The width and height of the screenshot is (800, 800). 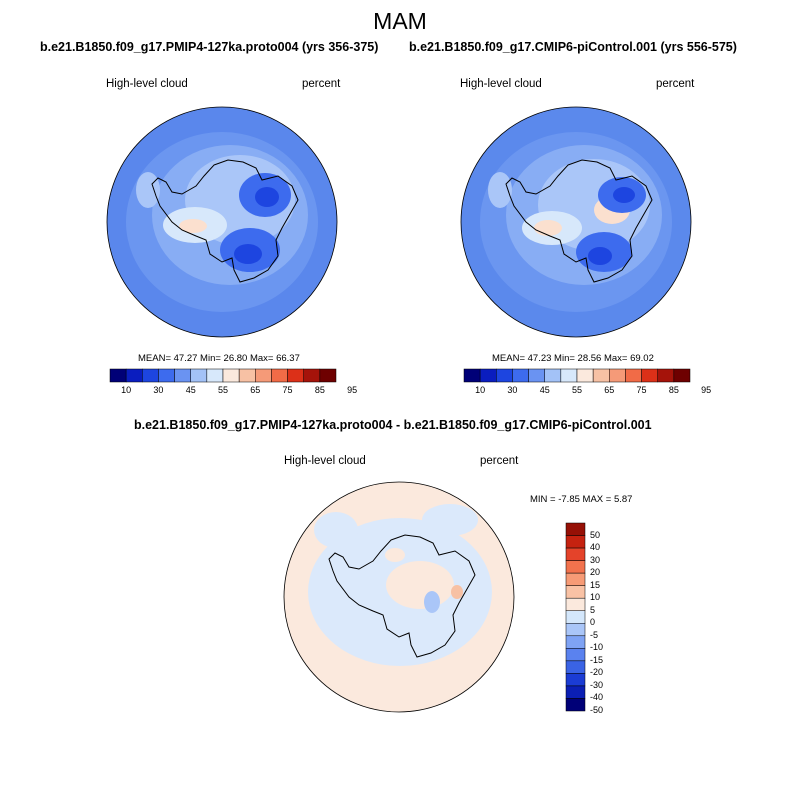 What do you see at coordinates (597, 659) in the screenshot?
I see `diff-panel-colorbar-tick-label: -15` at bounding box center [597, 659].